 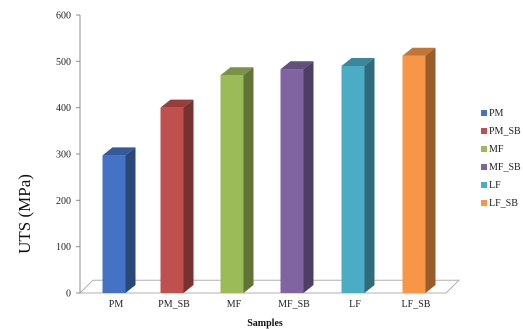 I want to click on legend-label: MF, so click(x=496, y=149).